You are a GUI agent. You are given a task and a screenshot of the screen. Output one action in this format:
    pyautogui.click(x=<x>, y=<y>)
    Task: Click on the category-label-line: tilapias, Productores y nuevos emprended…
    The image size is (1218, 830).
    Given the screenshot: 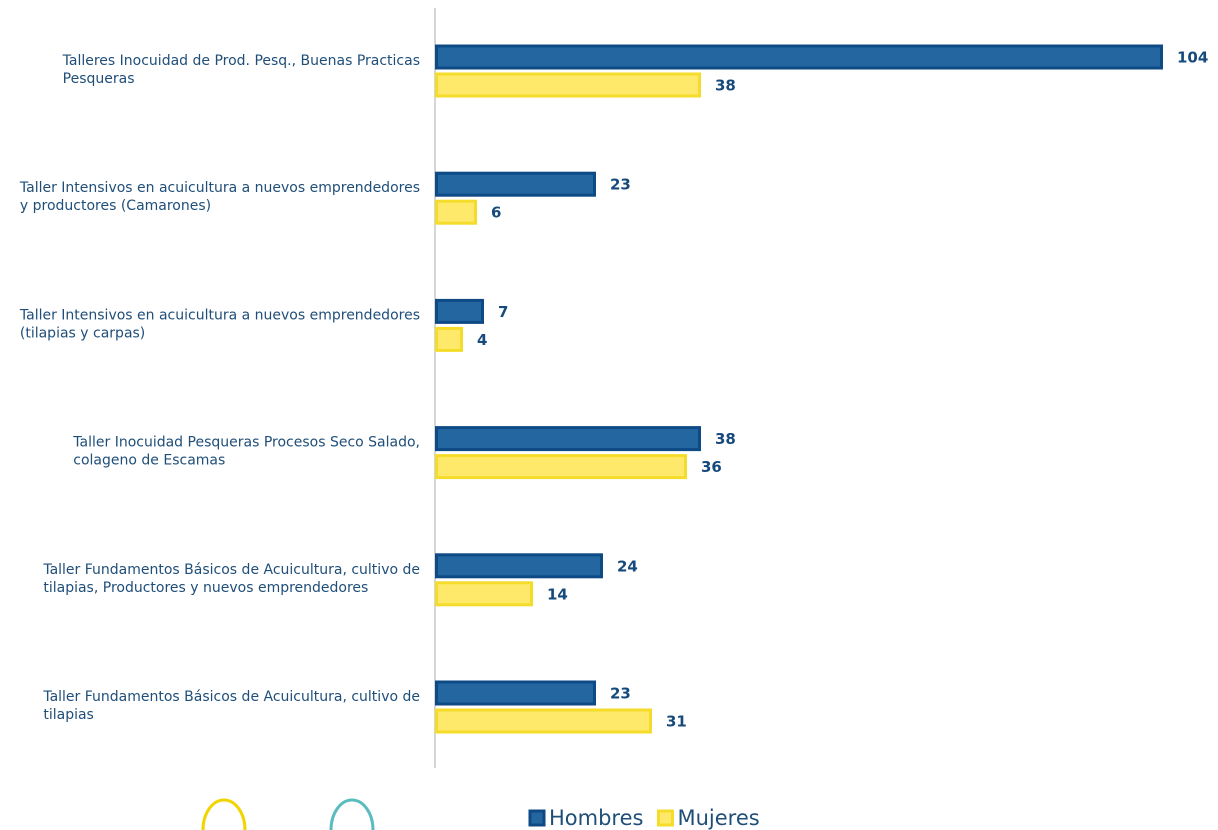 What is the action you would take?
    pyautogui.click(x=205, y=588)
    